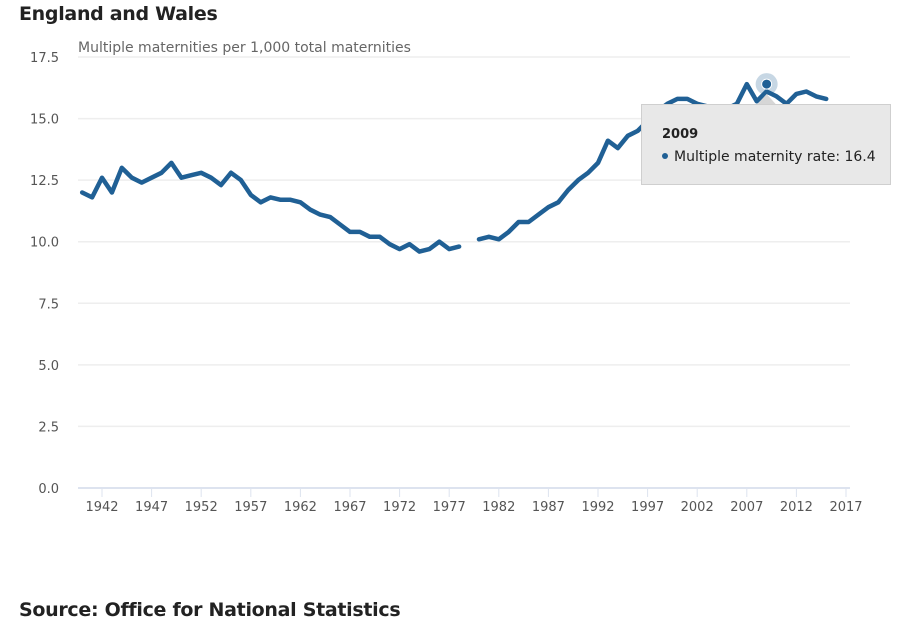  I want to click on tooltip-value: Multiple maternity rate: 16.4, so click(769, 157).